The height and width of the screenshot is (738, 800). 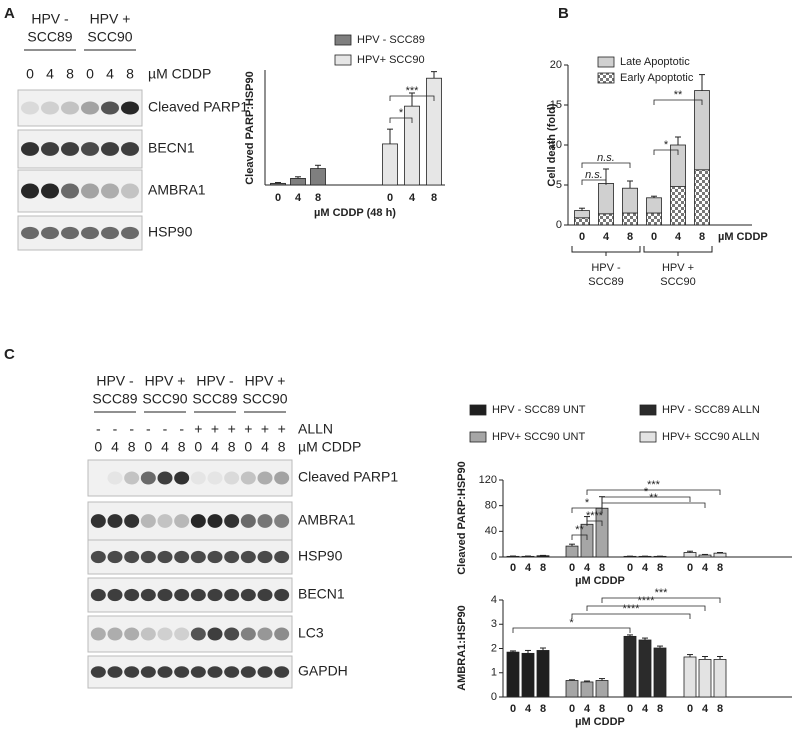 I want to click on legend-label: HPV+ SCC90, so click(x=391, y=60).